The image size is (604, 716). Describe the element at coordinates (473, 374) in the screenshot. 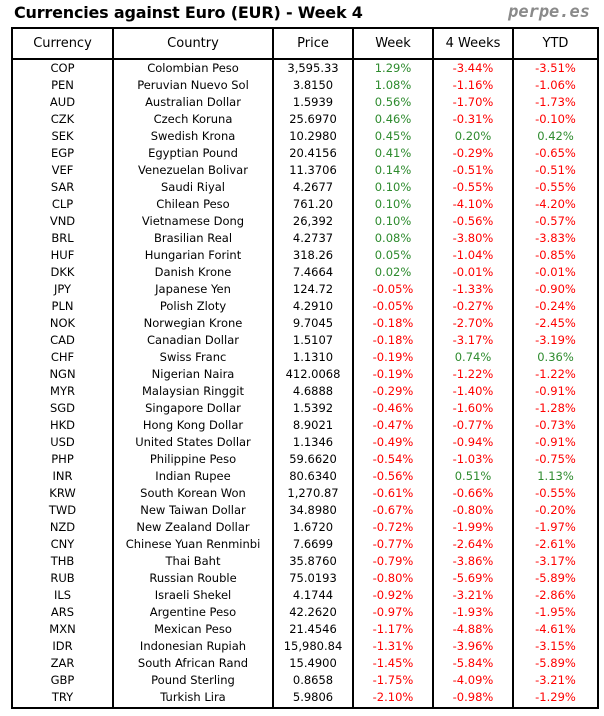

I see `four-weeks-change-cell: -1.22%` at that location.